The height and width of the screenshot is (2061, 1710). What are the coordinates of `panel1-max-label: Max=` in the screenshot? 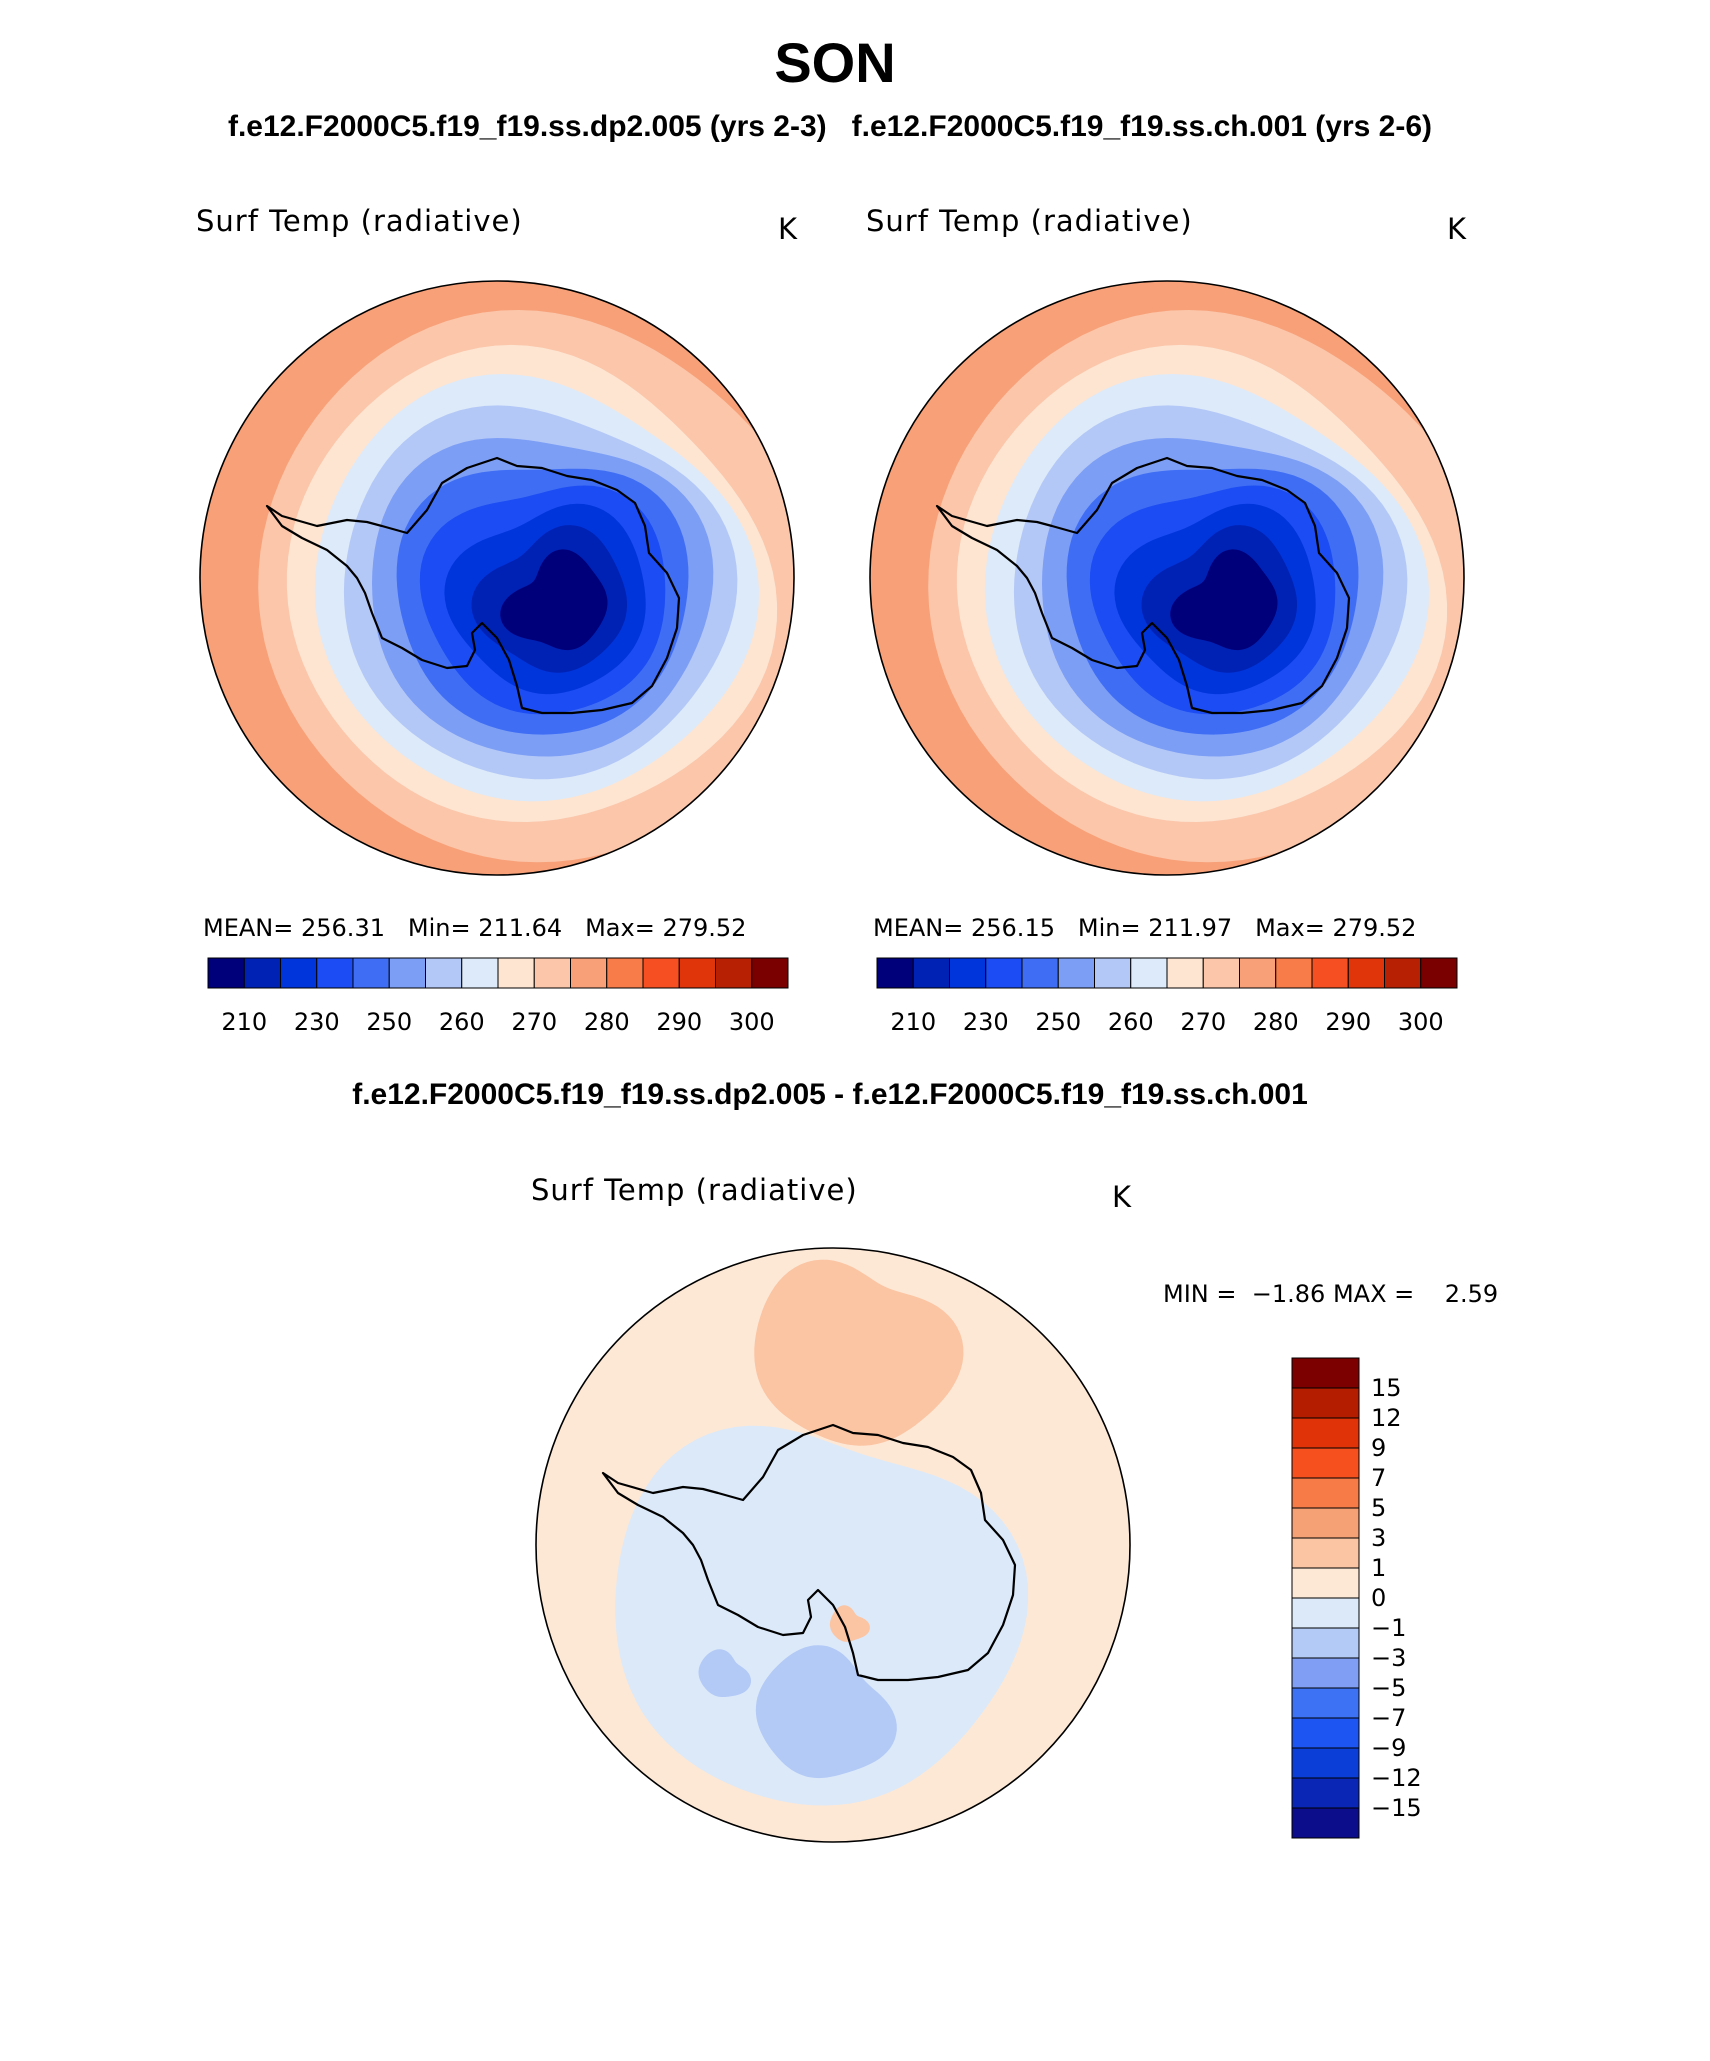 It's located at (620, 928).